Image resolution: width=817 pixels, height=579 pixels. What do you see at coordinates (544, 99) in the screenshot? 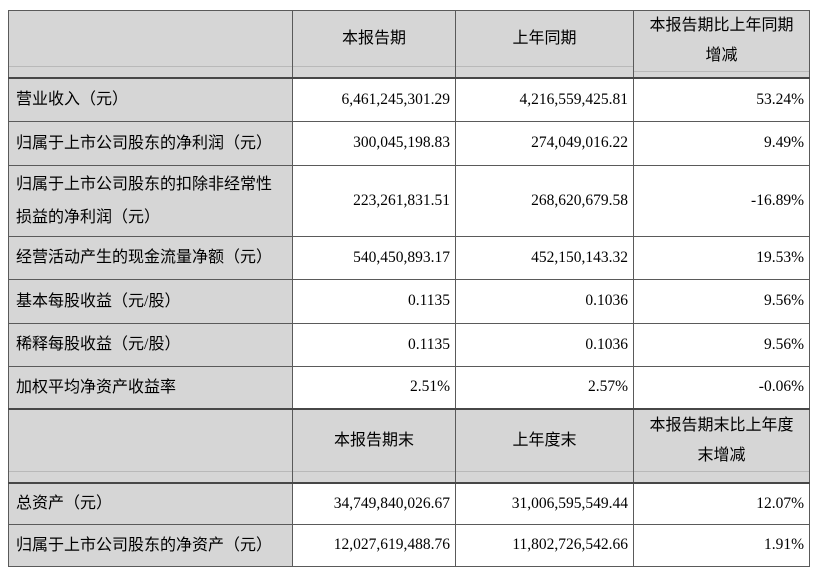
I see `prior-period-value: 4,216,559,425.81` at bounding box center [544, 99].